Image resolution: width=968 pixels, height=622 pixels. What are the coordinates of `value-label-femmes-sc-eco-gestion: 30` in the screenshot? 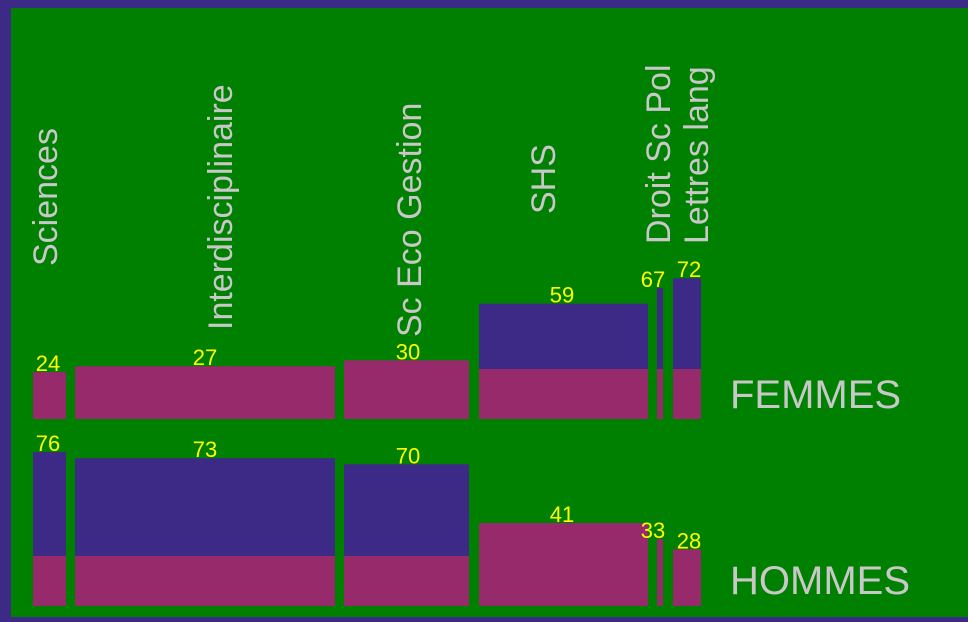 It's located at (408, 351).